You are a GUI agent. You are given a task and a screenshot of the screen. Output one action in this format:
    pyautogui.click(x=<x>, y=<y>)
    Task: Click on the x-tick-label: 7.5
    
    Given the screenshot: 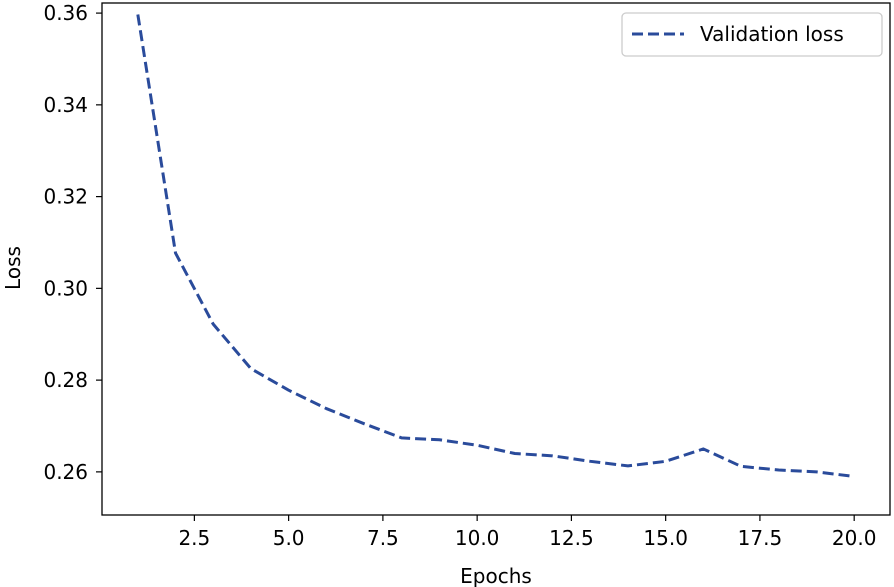 What is the action you would take?
    pyautogui.click(x=383, y=538)
    